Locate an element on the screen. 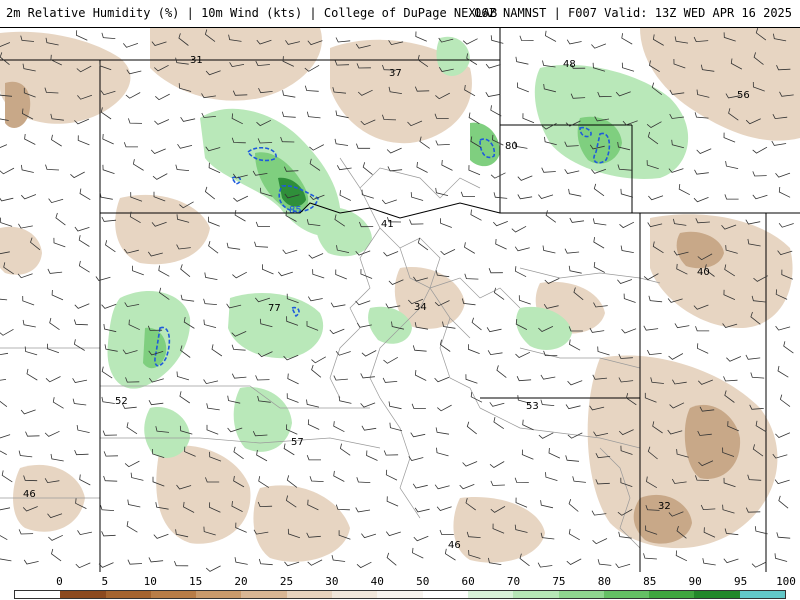 The image size is (800, 600). station-value: 53 is located at coordinates (532, 406).